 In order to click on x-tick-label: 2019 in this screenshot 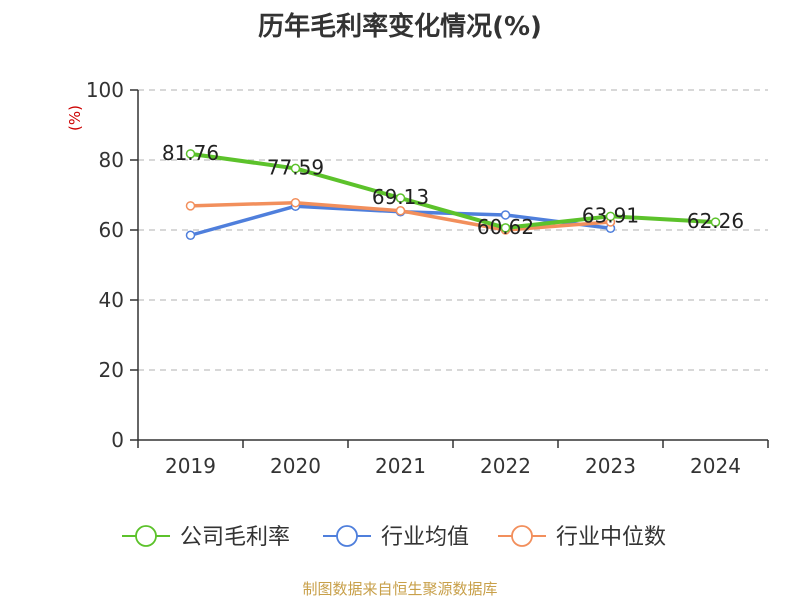, I will do `click(190, 466)`.